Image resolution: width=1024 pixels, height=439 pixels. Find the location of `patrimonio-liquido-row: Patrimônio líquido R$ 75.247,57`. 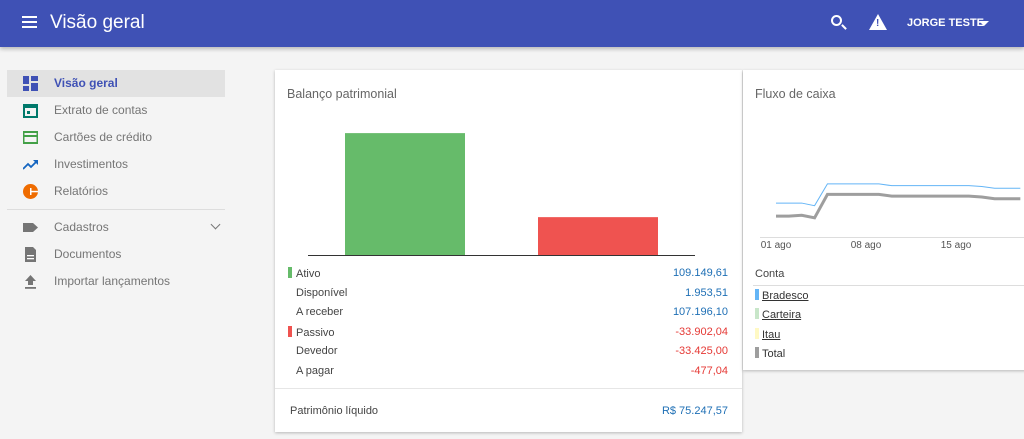

patrimonio-liquido-row: Patrimônio líquido R$ 75.247,57 is located at coordinates (508, 414).